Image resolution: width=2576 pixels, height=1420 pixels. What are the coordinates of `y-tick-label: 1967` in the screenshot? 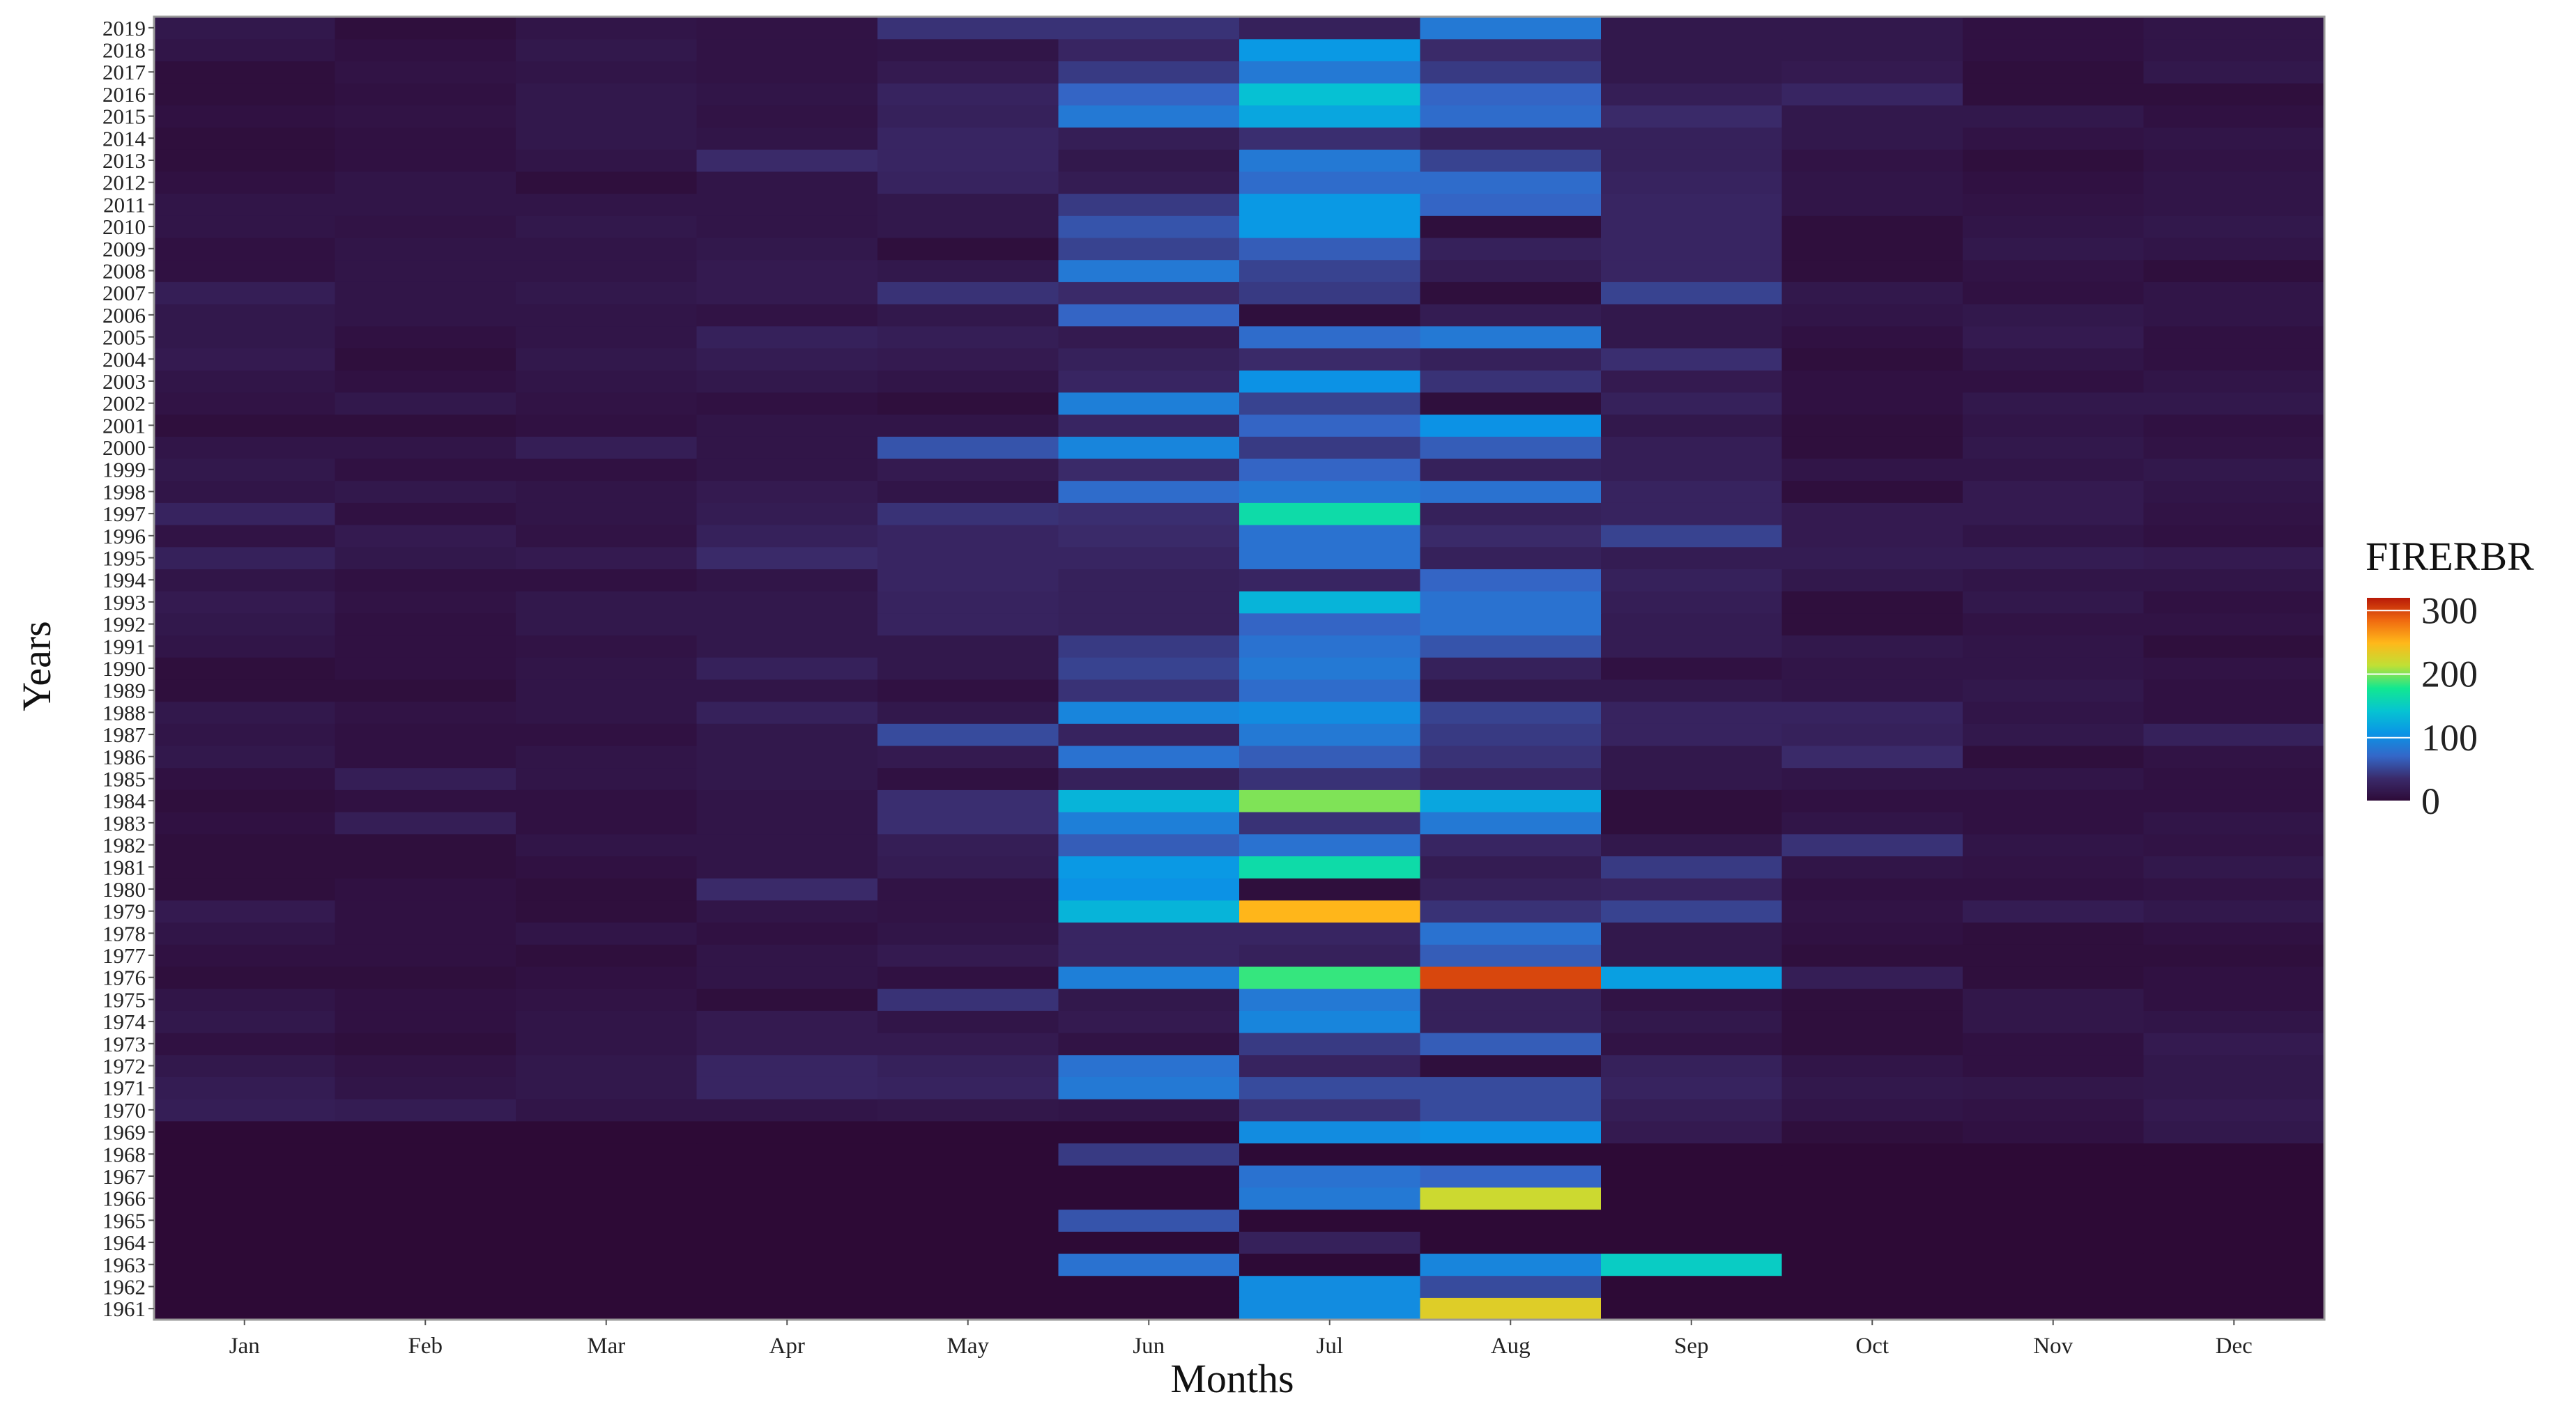 It's located at (124, 1176).